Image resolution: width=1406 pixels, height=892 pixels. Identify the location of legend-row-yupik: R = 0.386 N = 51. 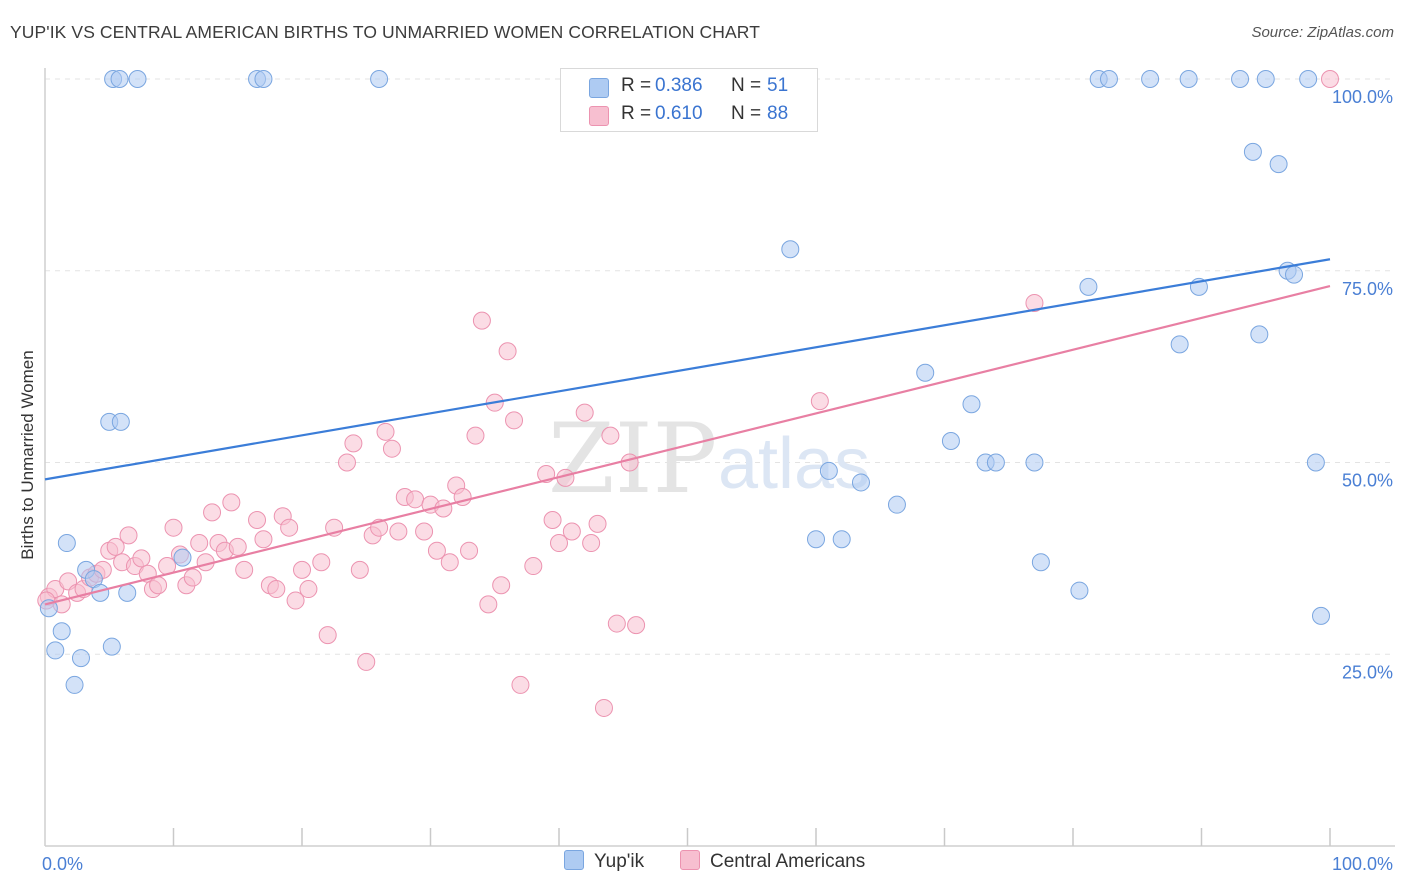
(689, 89).